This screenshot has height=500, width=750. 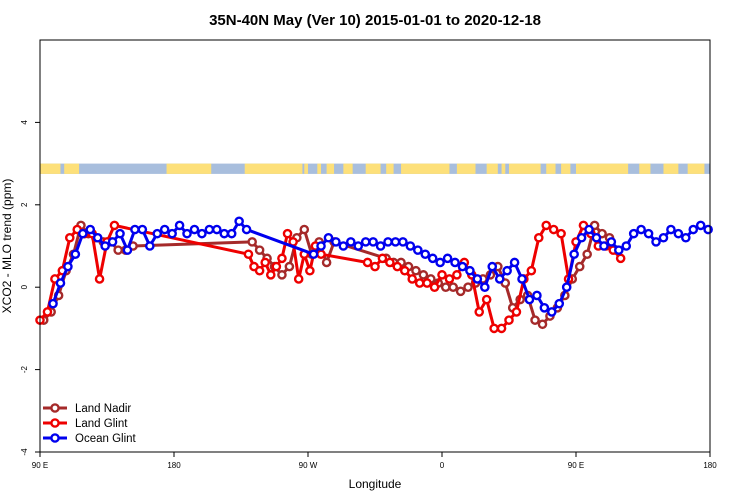 I want to click on y-axis-label: XCO2 - MLO trend (ppm), so click(x=7, y=246).